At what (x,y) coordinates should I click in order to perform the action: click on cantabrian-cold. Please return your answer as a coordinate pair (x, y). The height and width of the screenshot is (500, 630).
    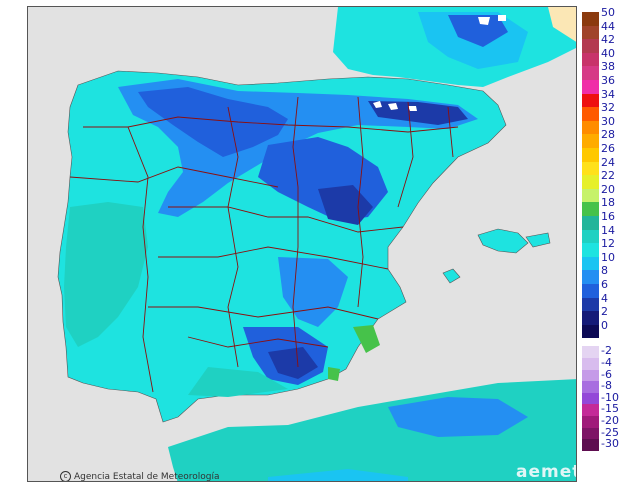
    Looking at the image, I should click on (213, 122).